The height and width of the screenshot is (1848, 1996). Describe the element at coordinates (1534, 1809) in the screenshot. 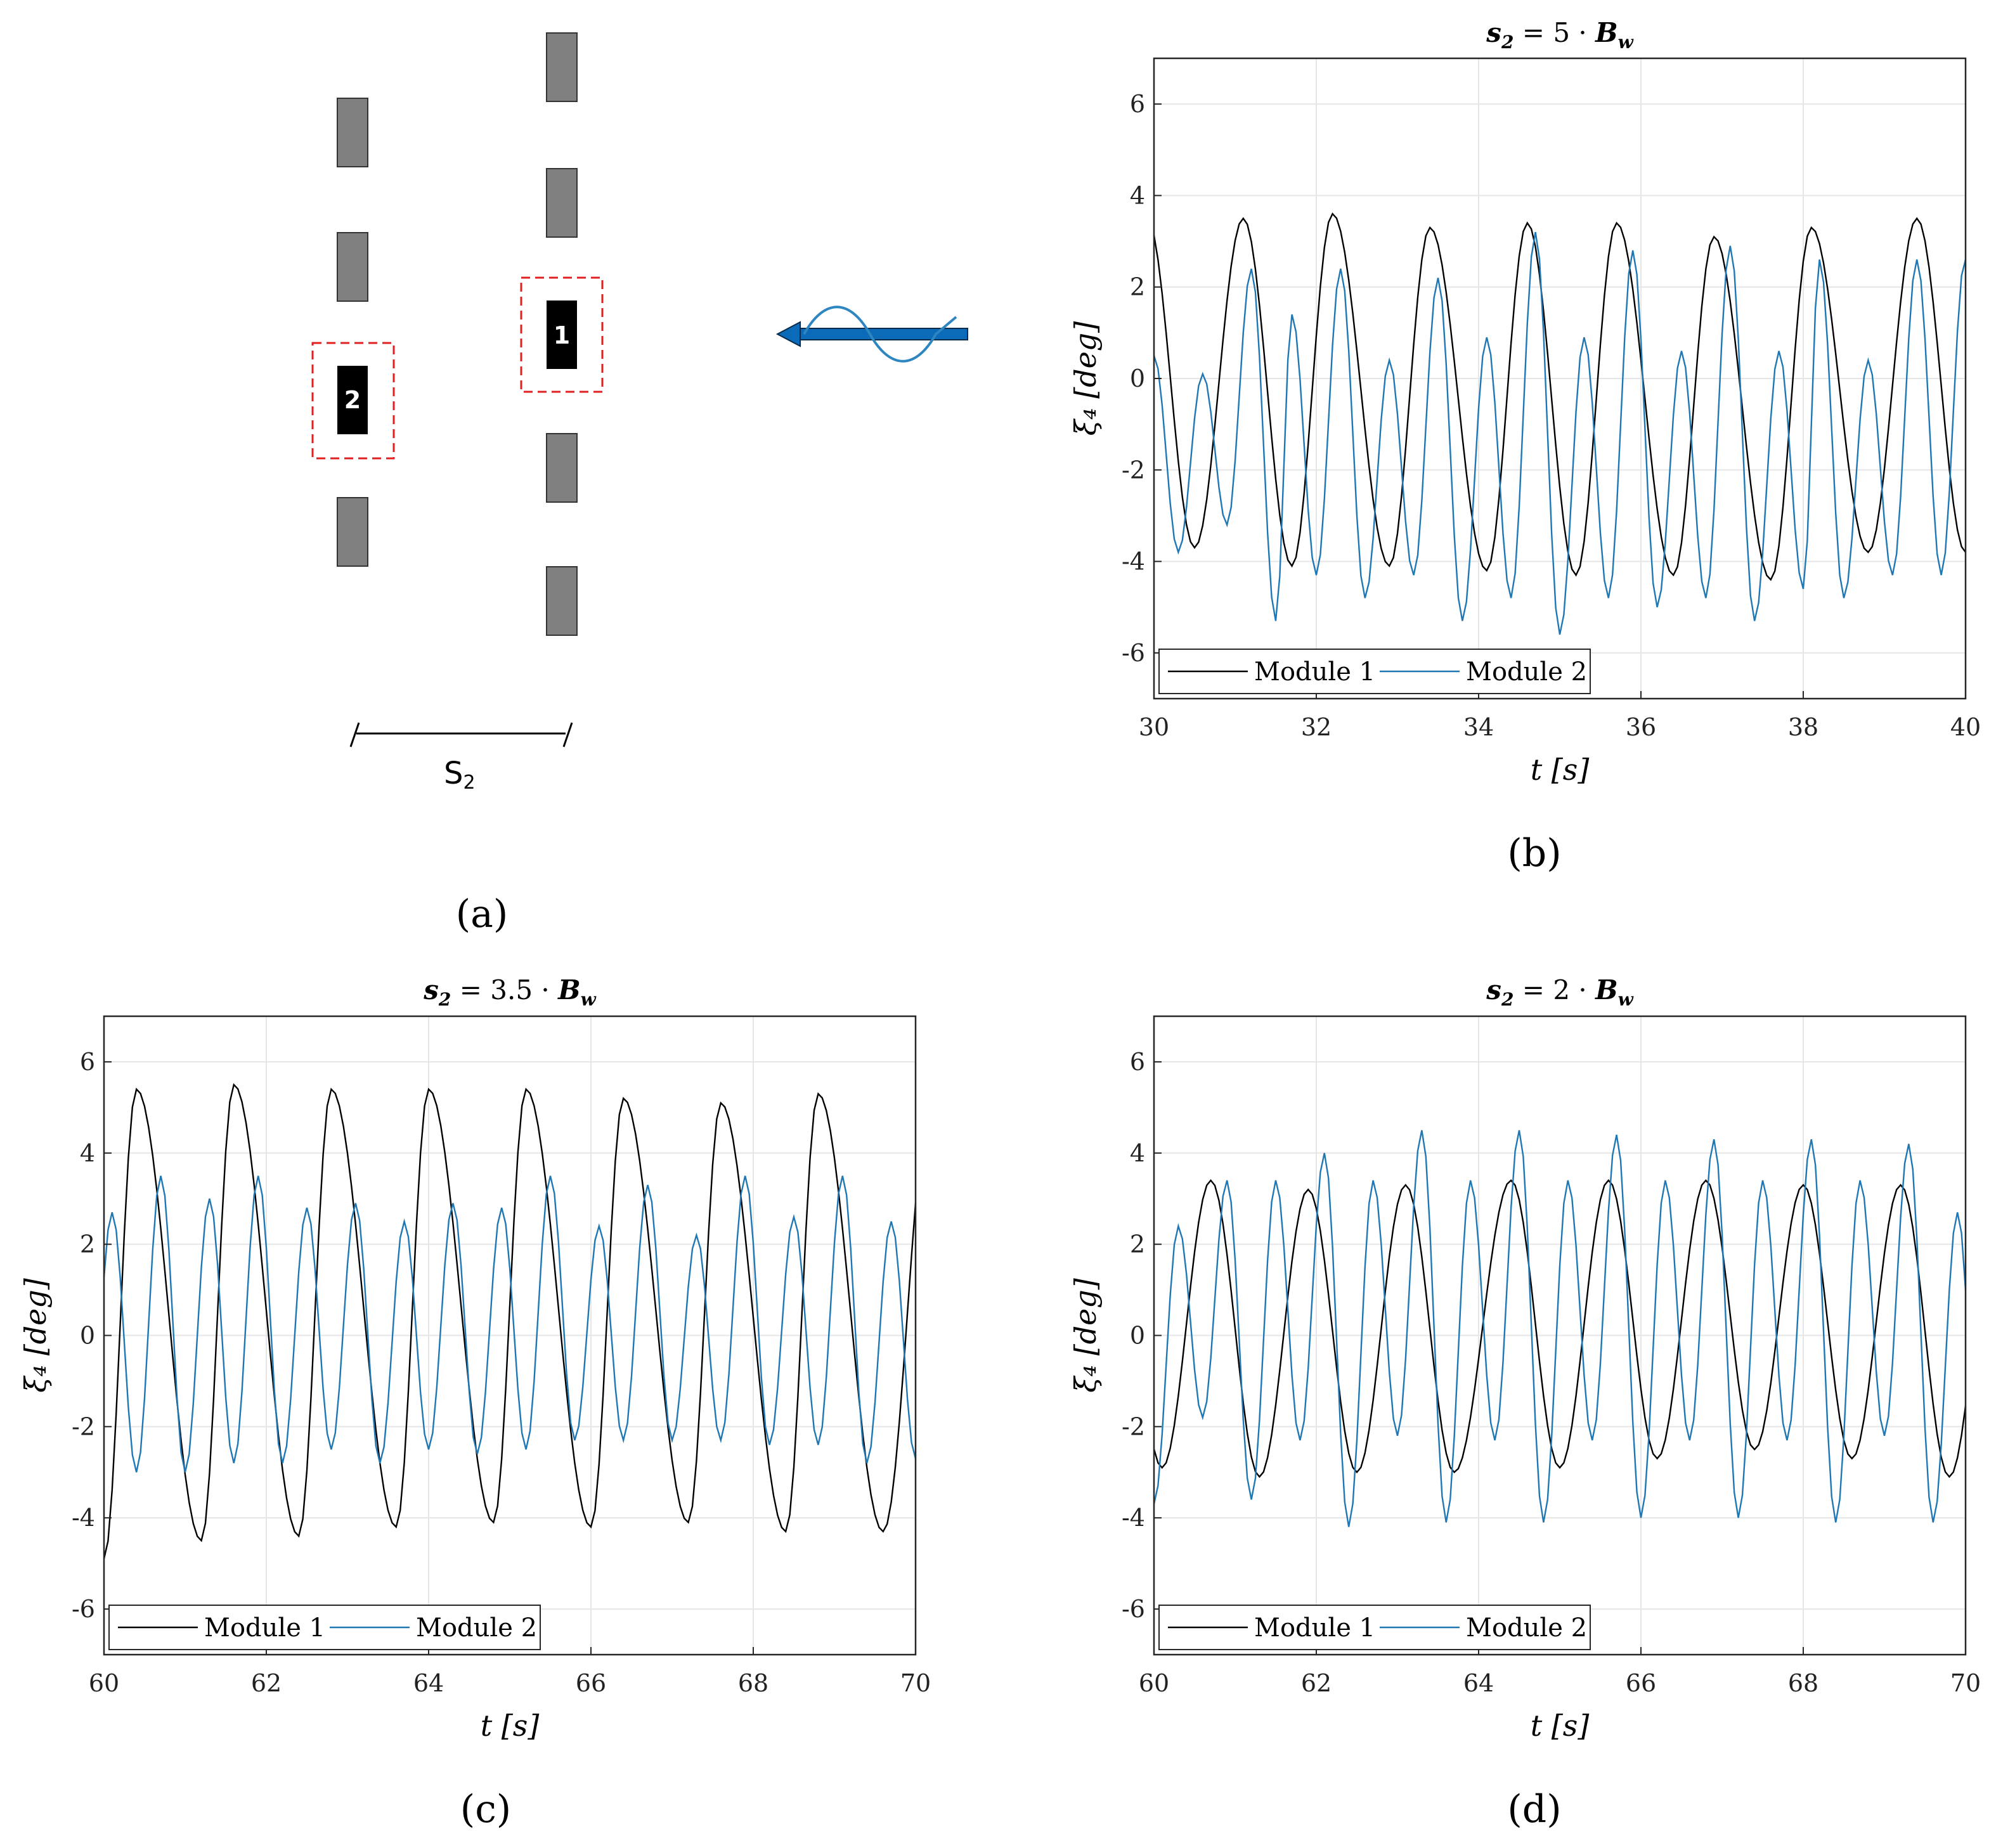

I see `caption-d: (d)` at that location.